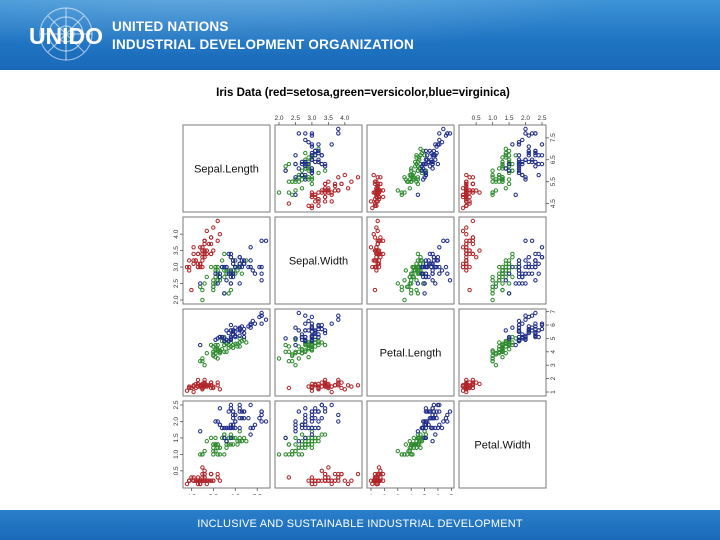  What do you see at coordinates (553, 159) in the screenshot?
I see `tick-label: 6.5` at bounding box center [553, 159].